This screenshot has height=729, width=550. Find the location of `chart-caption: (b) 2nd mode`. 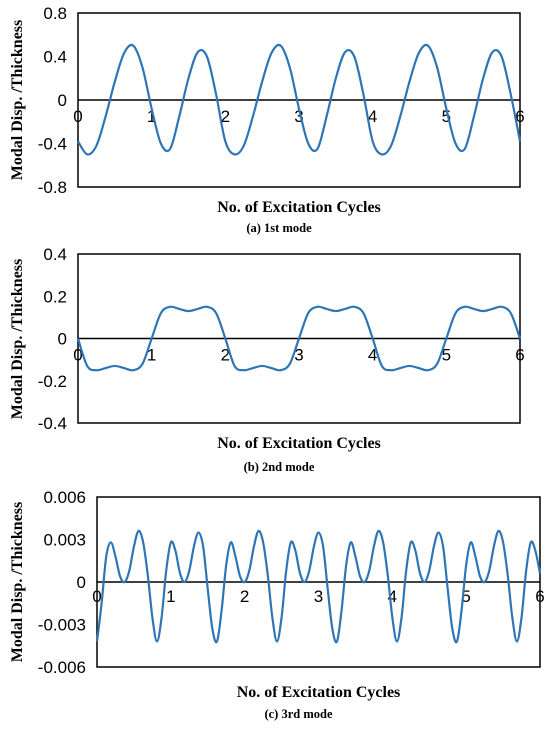

chart-caption: (b) 2nd mode is located at coordinates (279, 467).